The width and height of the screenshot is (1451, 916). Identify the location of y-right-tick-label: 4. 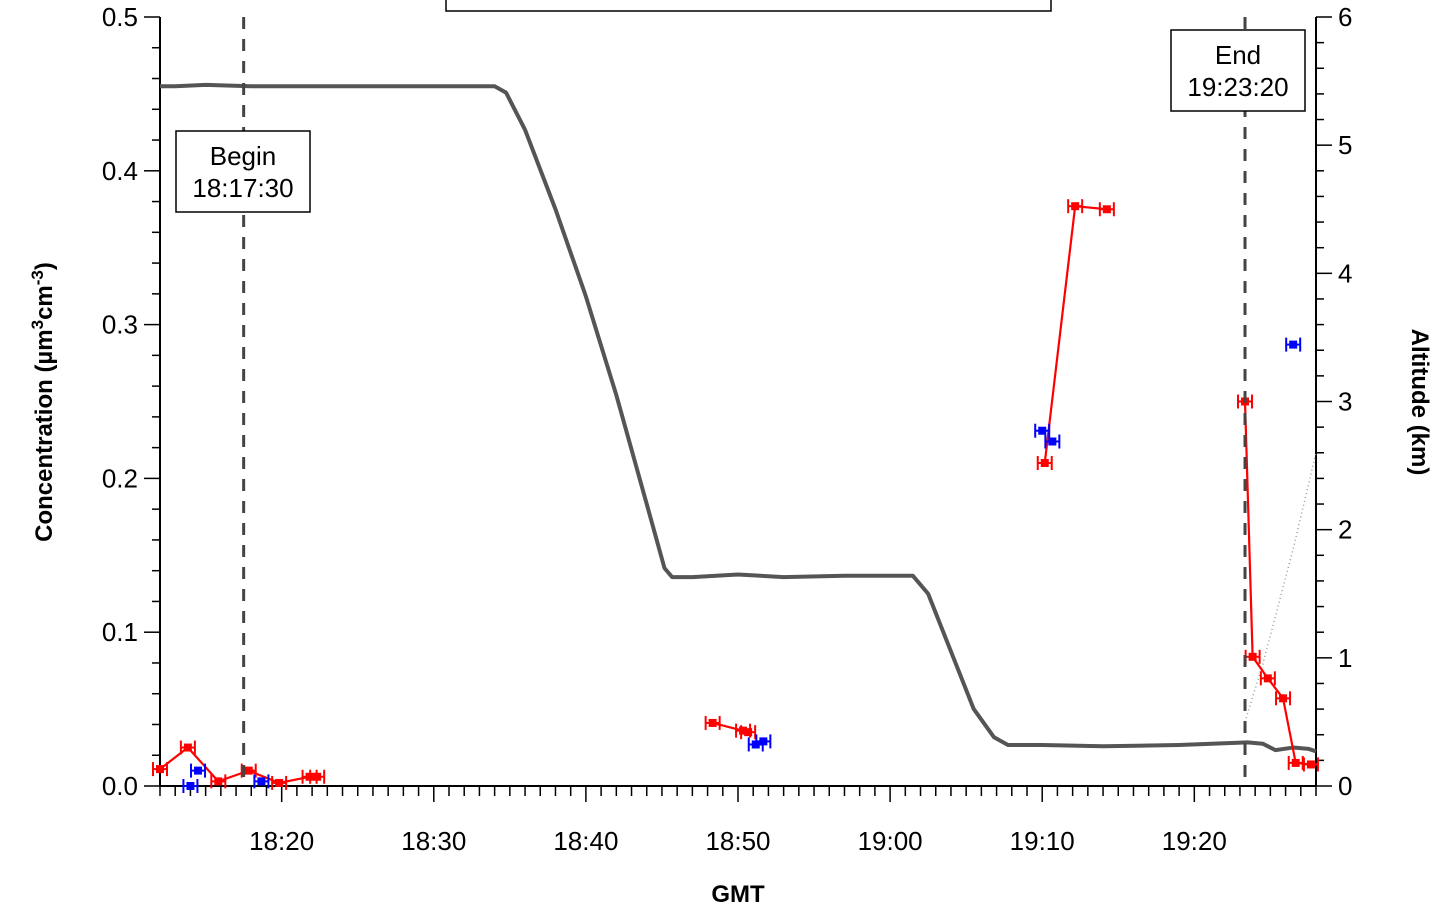
(1345, 273).